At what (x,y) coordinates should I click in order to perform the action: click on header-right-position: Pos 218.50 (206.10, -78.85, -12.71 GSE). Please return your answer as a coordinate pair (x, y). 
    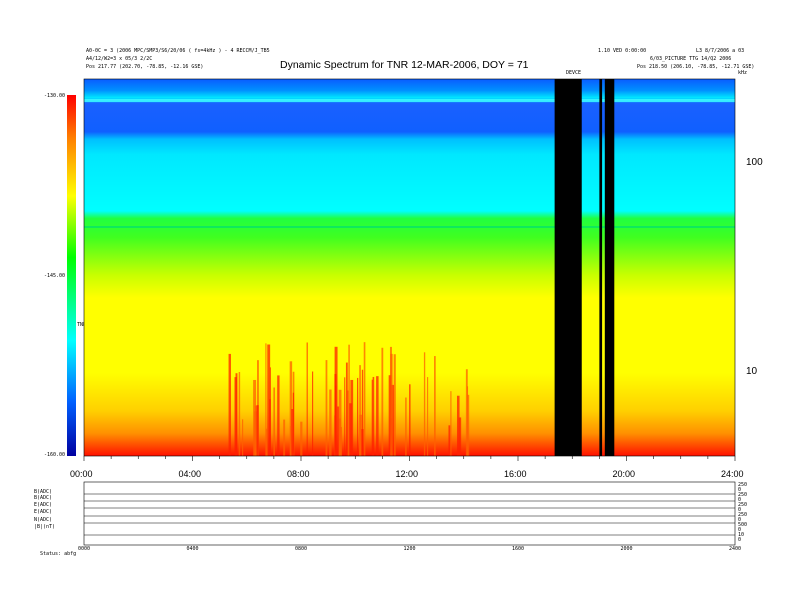
    Looking at the image, I should click on (696, 67).